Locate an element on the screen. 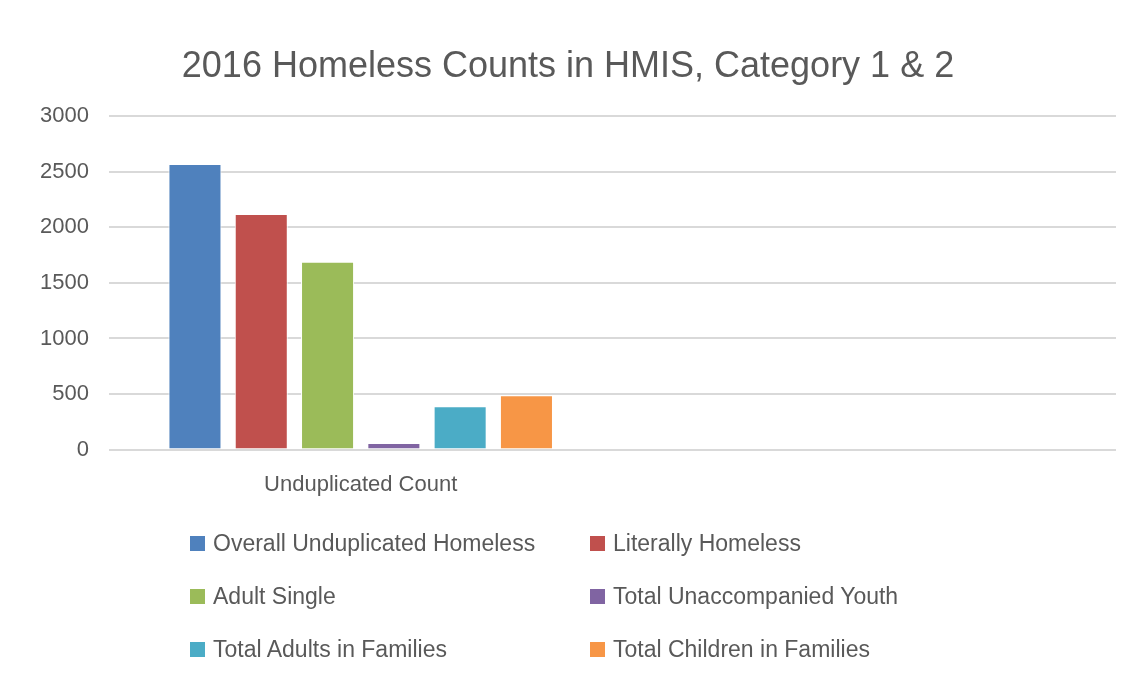 The width and height of the screenshot is (1141, 687). y-tick-label: 1500 is located at coordinates (64, 281).